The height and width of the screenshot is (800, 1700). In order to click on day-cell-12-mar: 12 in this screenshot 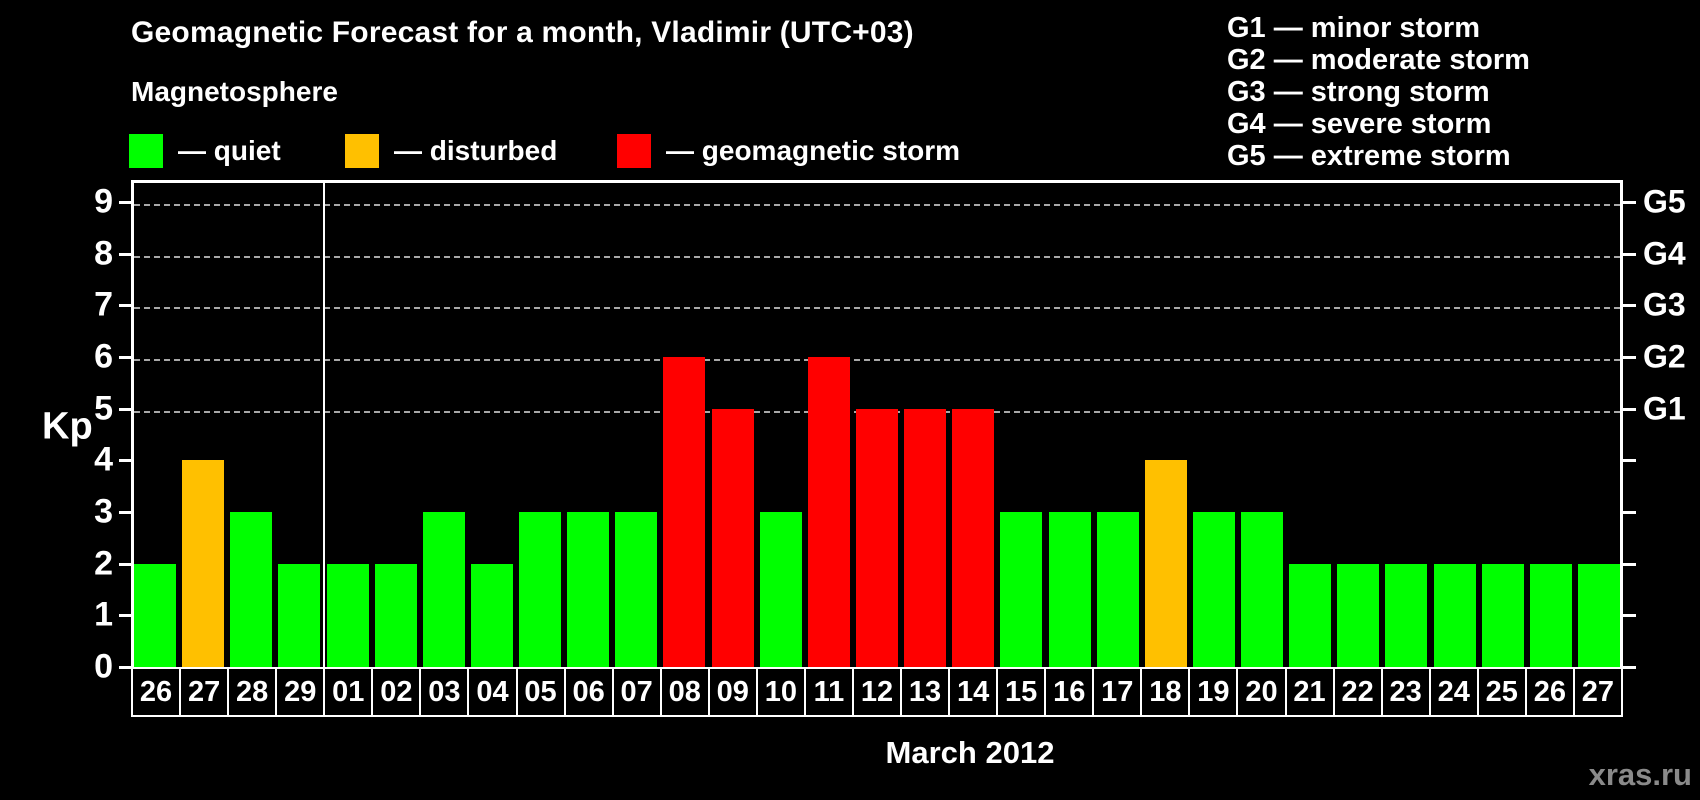, I will do `click(876, 692)`.